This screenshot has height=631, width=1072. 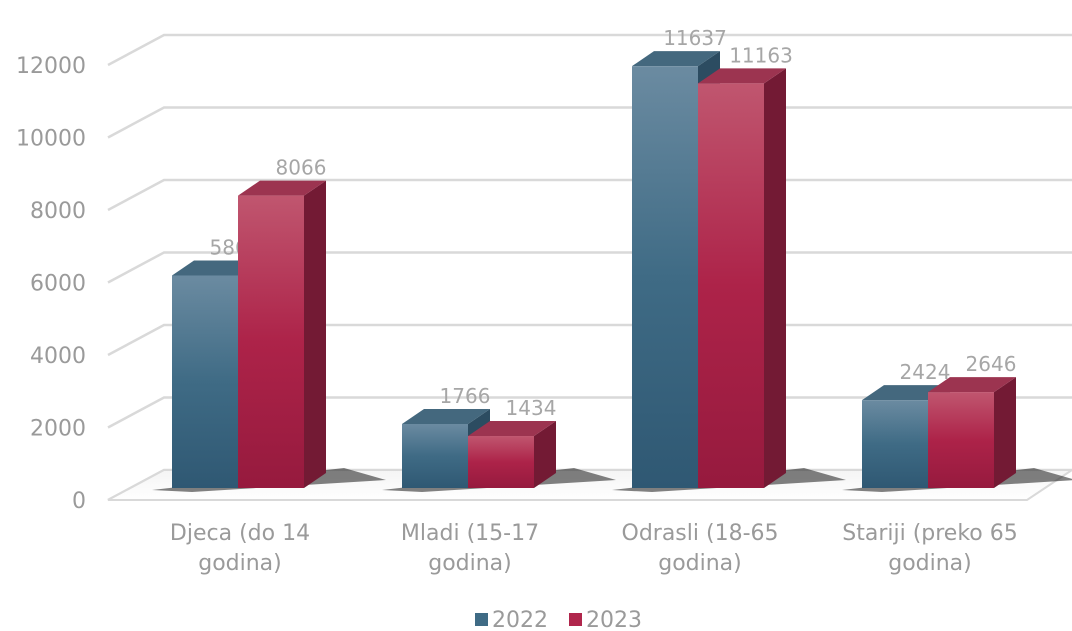 I want to click on legend-item-2022: 2022, so click(x=511, y=619).